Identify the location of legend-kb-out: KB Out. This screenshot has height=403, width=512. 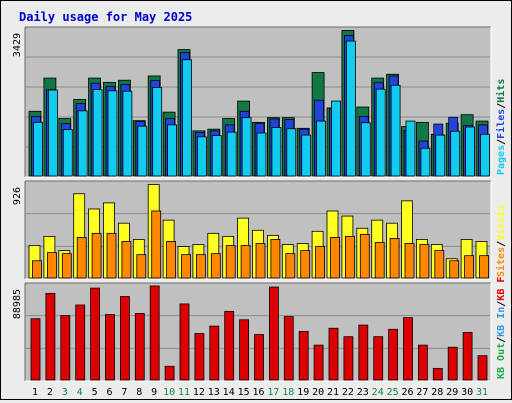
(501, 361).